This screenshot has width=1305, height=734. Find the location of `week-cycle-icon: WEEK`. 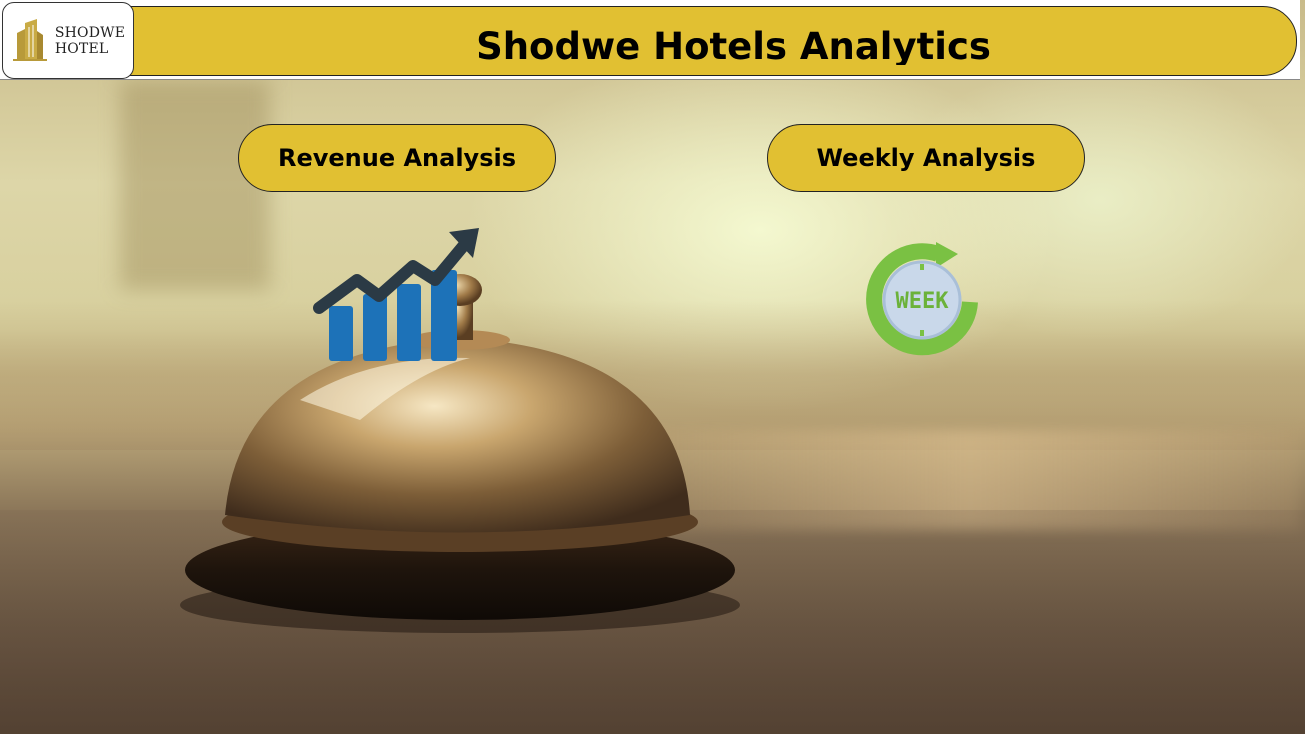

week-cycle-icon: WEEK is located at coordinates (928, 297).